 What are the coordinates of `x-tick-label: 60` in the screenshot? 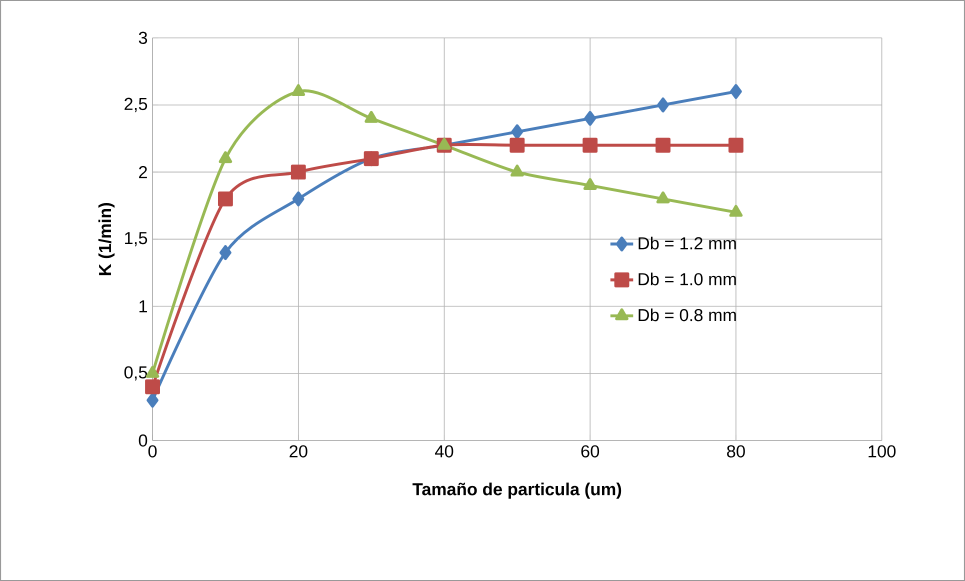 It's located at (590, 451).